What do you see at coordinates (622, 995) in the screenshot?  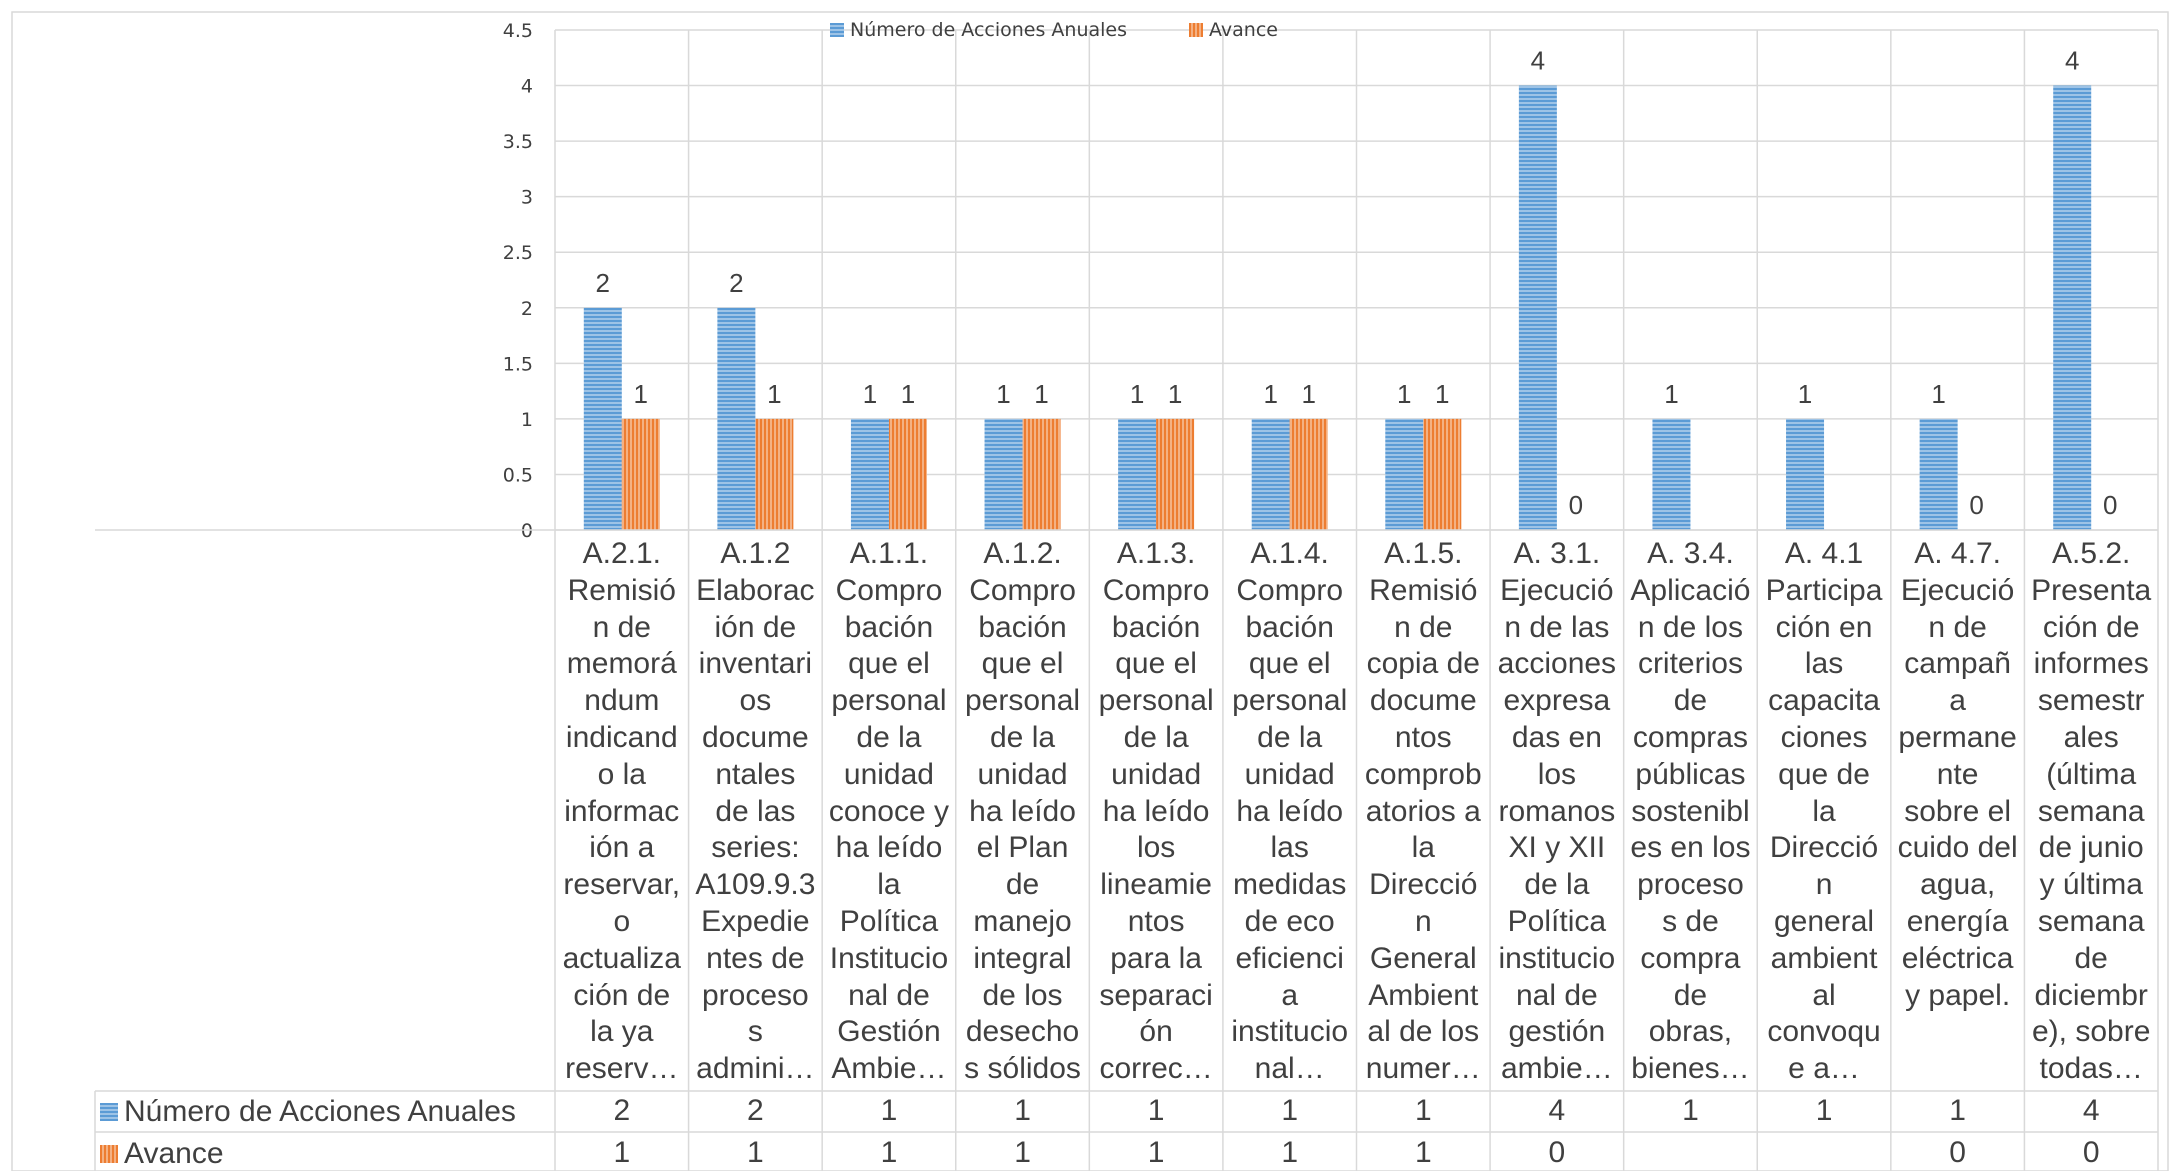 I see `category-label-line: ción de` at bounding box center [622, 995].